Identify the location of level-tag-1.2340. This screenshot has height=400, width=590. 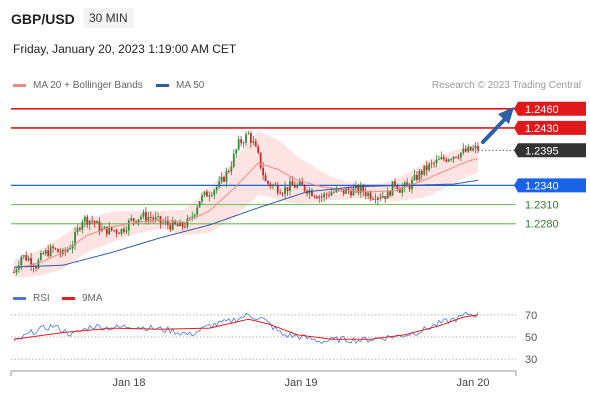
(550, 185).